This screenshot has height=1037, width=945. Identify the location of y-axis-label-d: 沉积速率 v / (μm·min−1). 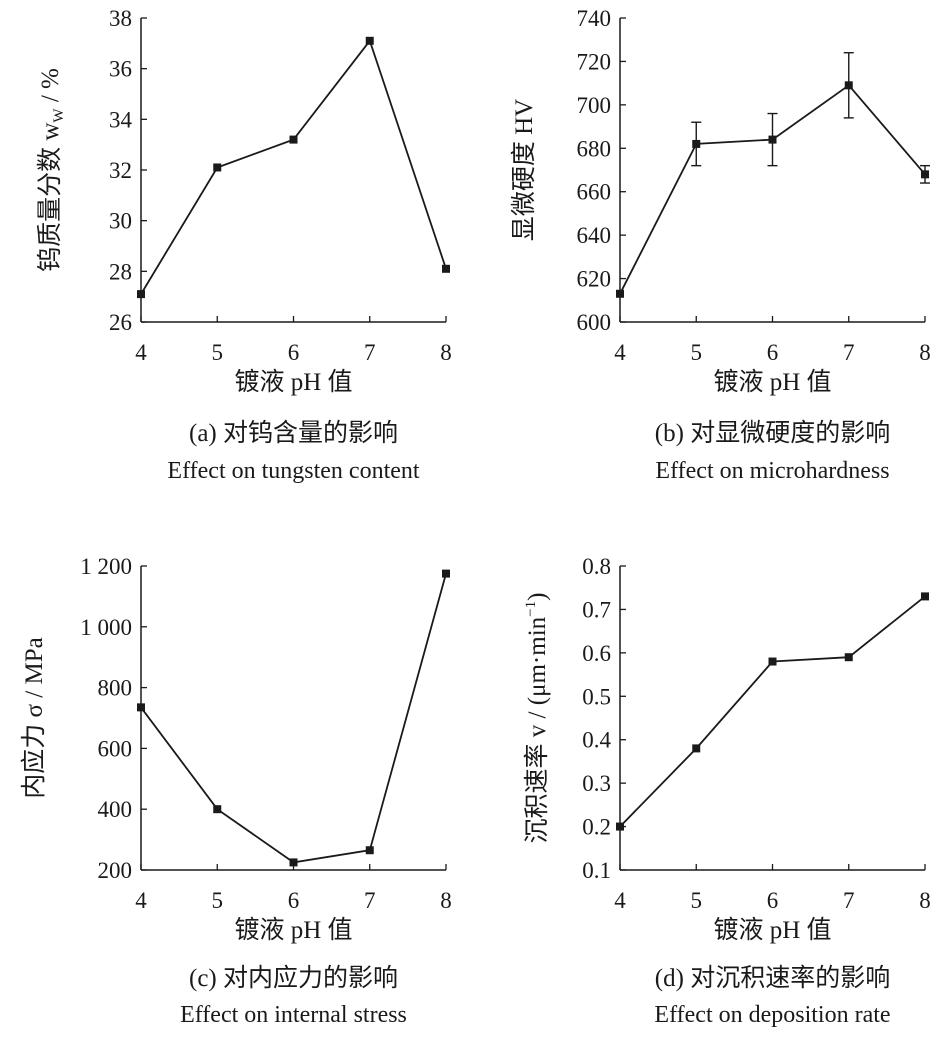
(537, 718).